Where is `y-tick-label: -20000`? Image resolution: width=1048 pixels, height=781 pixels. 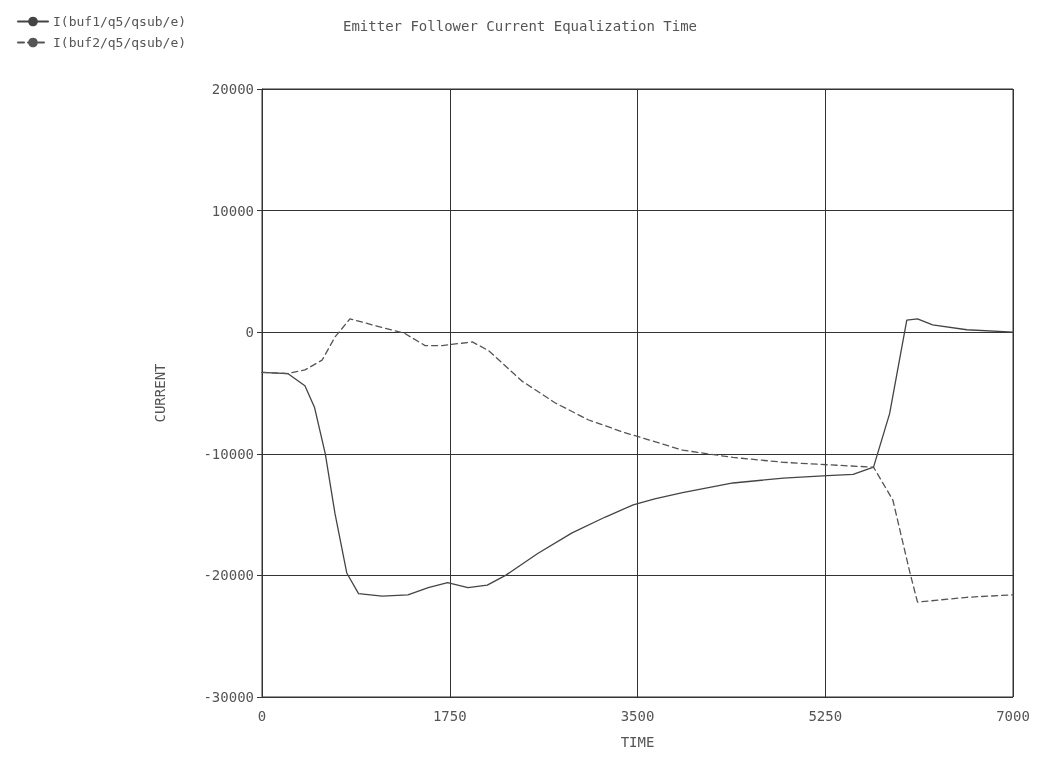 y-tick-label: -20000 is located at coordinates (228, 575).